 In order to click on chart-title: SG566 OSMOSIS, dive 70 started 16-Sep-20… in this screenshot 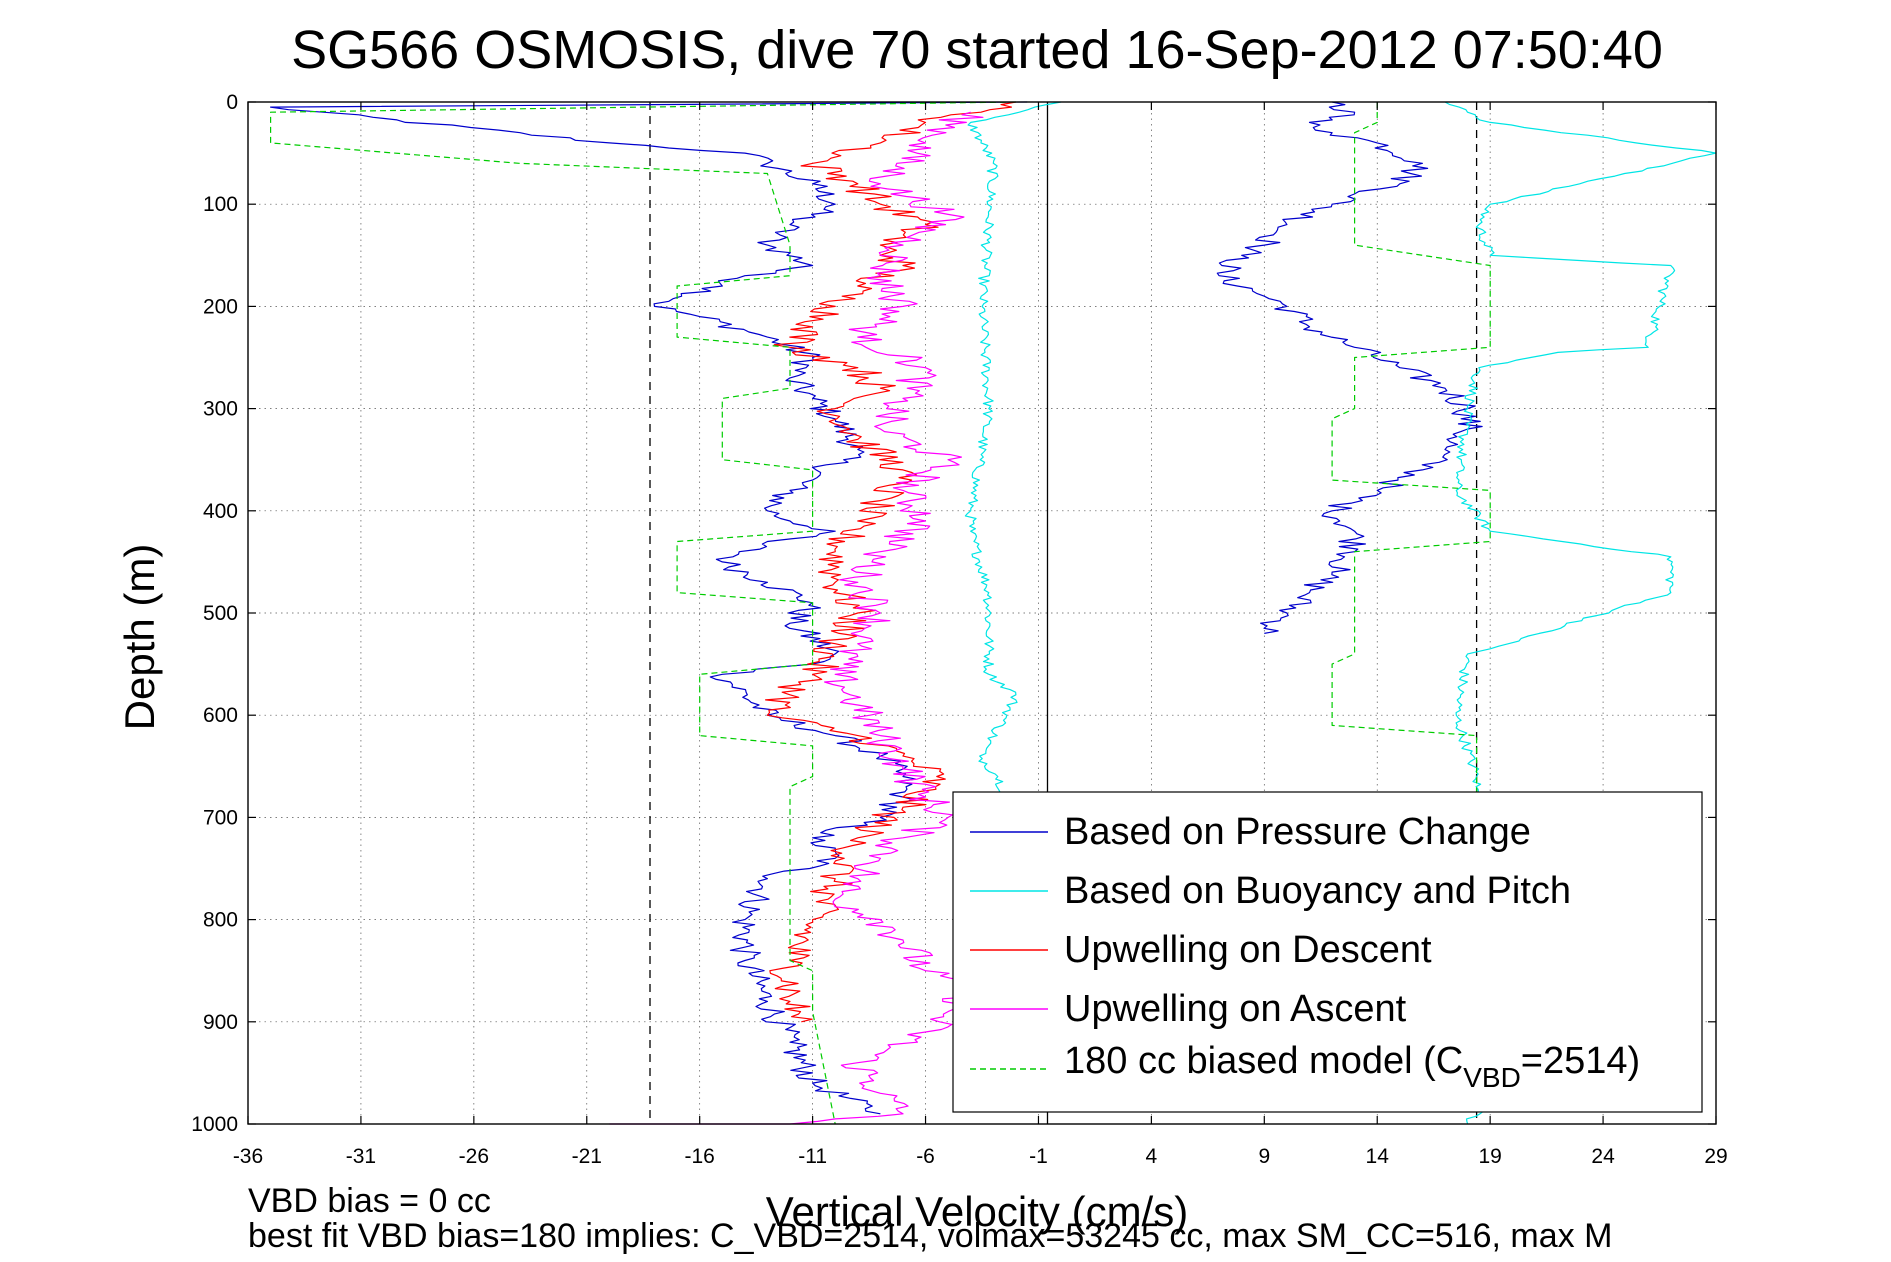, I will do `click(977, 50)`.